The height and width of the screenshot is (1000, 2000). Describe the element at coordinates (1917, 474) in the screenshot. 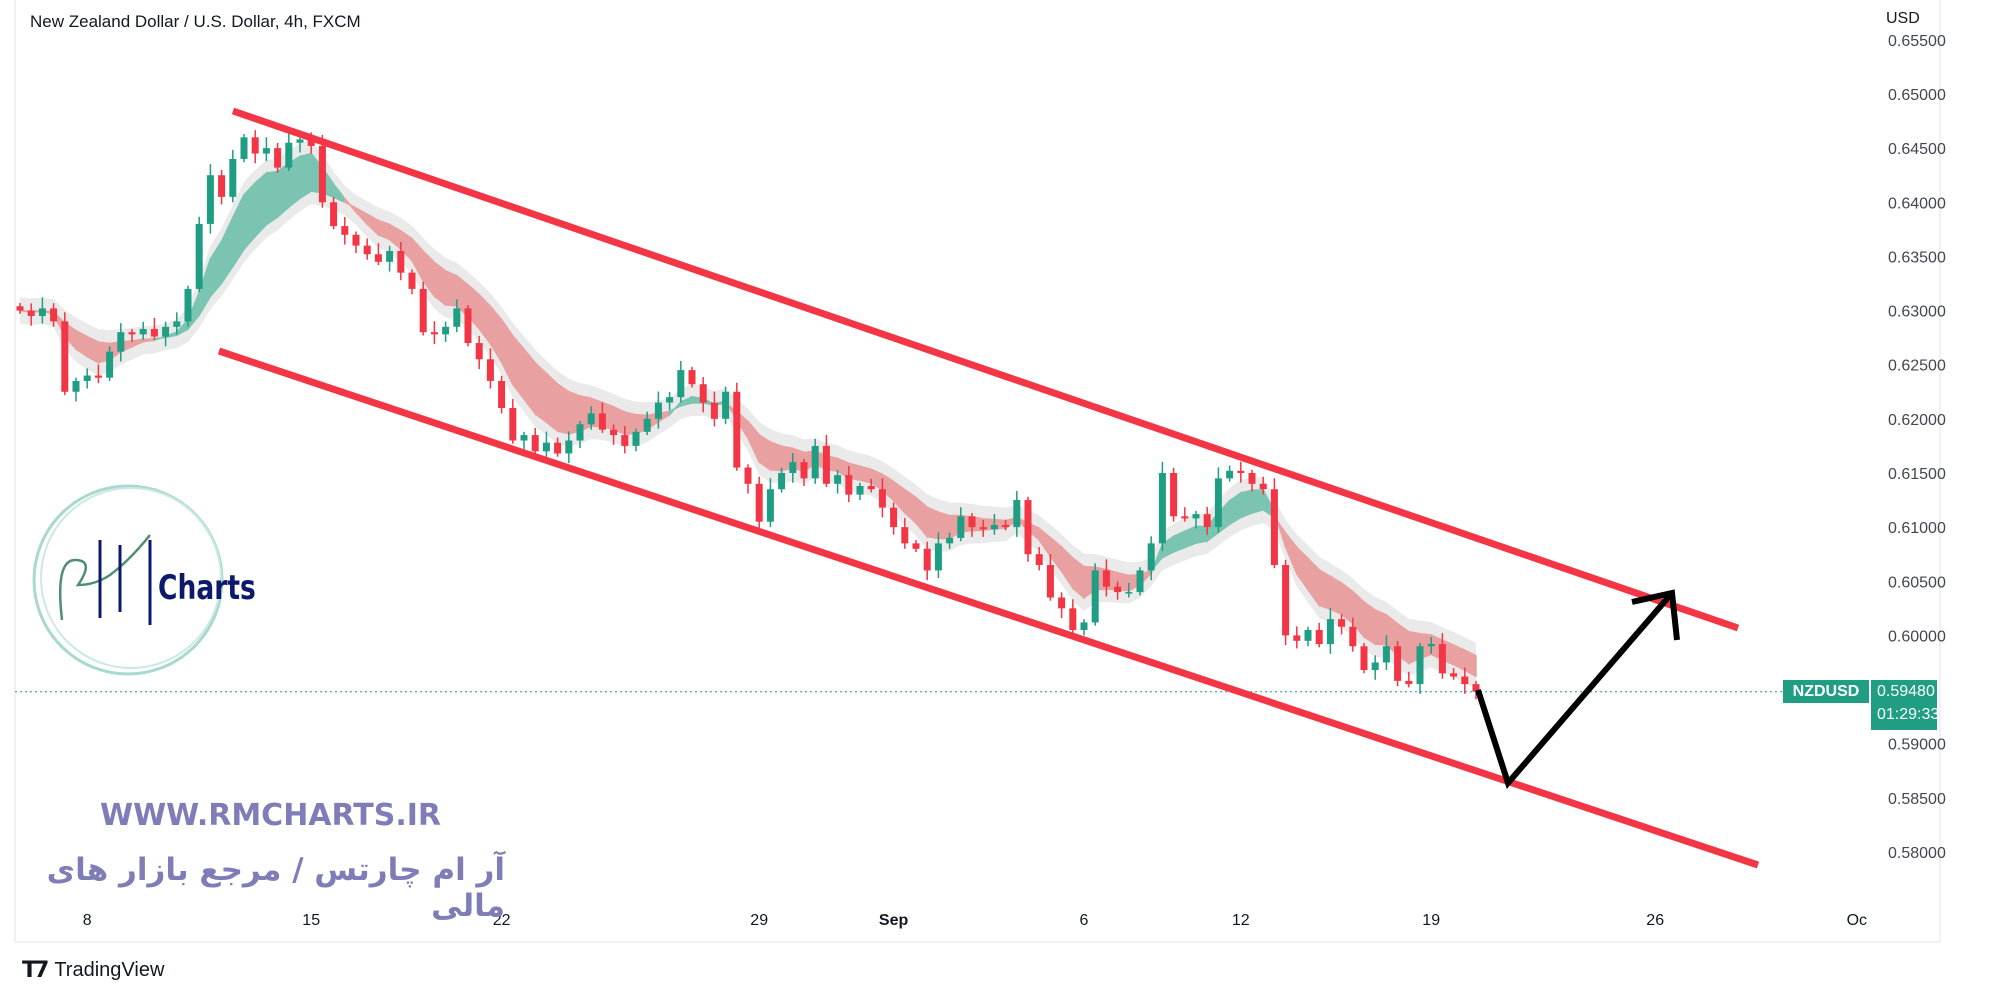

I see `price-tick-label: 0.61500` at that location.